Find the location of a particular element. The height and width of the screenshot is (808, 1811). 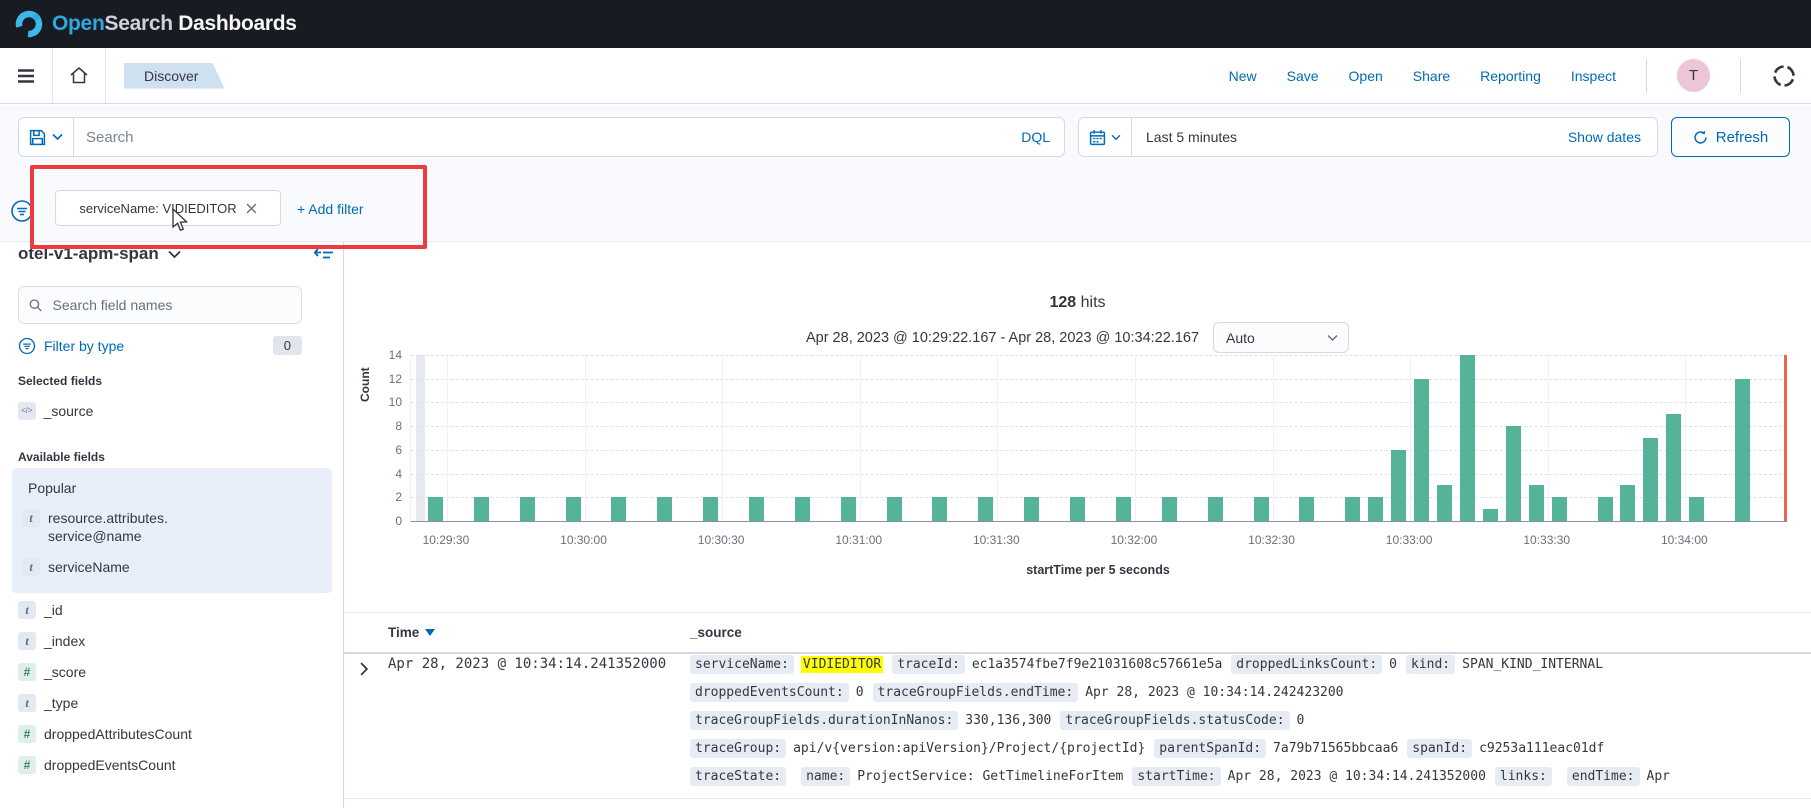

field-item-droppedEventsCount: # droppedEventsCount is located at coordinates (168, 765).